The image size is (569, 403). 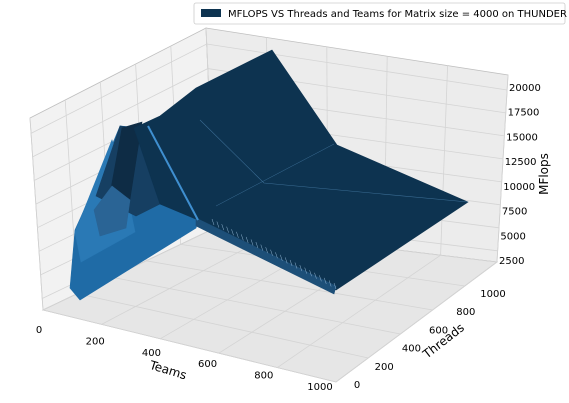 I want to click on surface-highlight-edge, so click(x=173, y=173).